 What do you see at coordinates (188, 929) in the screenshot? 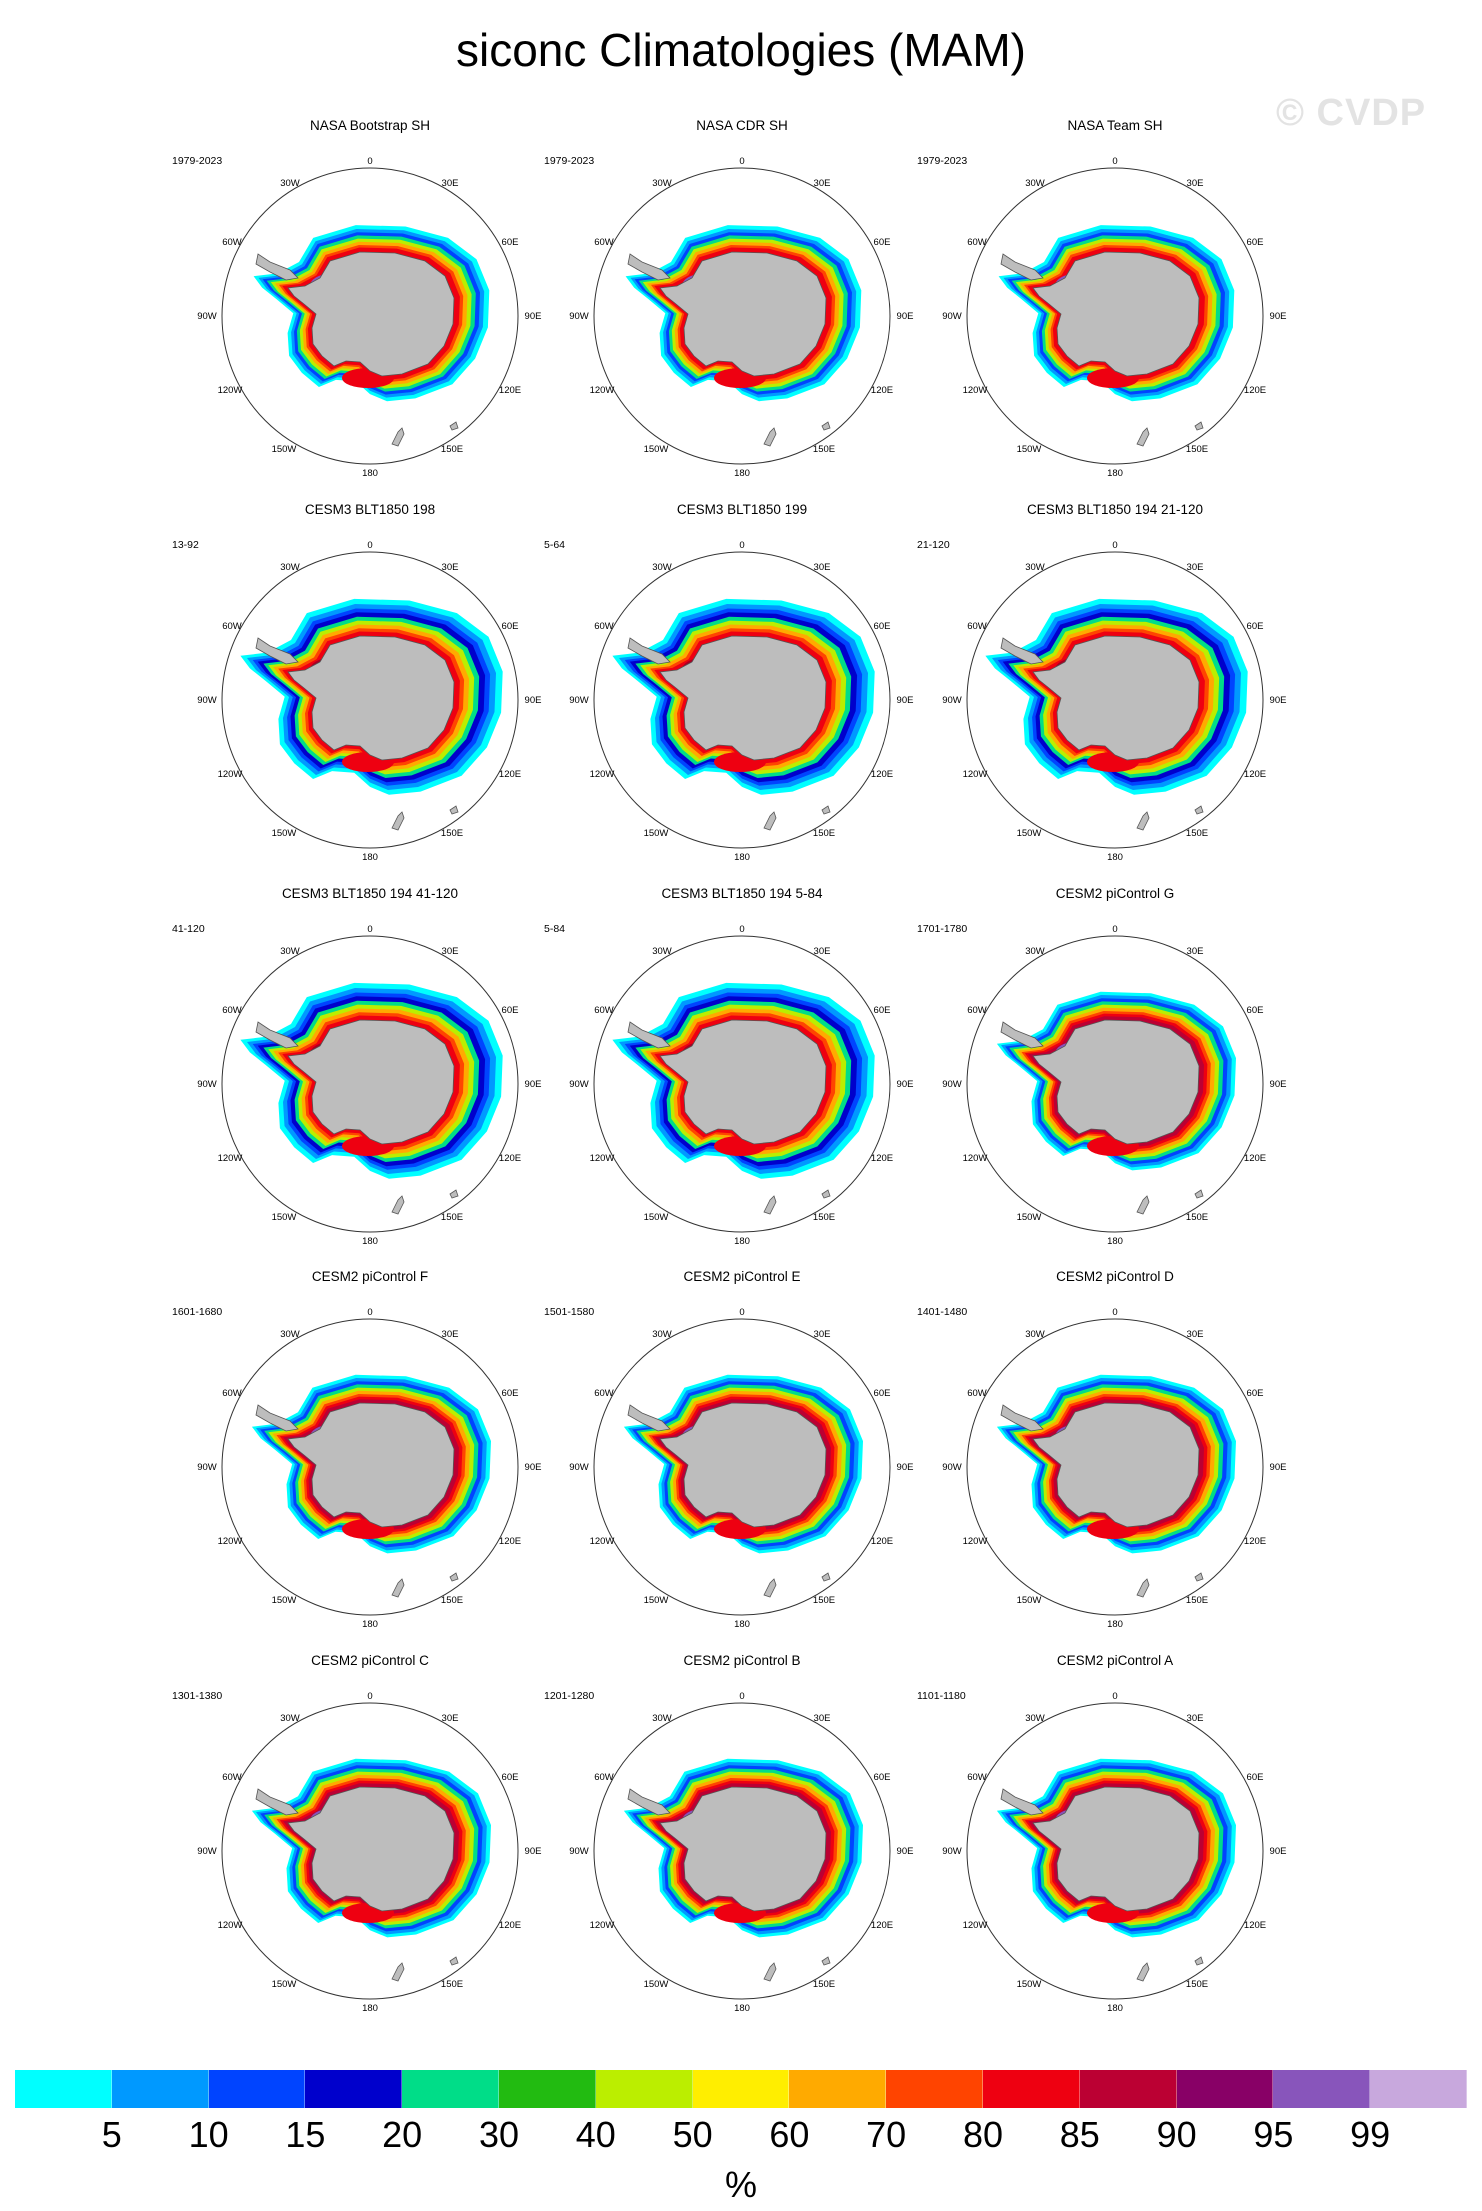
I see `panel-year-range: 41-120` at bounding box center [188, 929].